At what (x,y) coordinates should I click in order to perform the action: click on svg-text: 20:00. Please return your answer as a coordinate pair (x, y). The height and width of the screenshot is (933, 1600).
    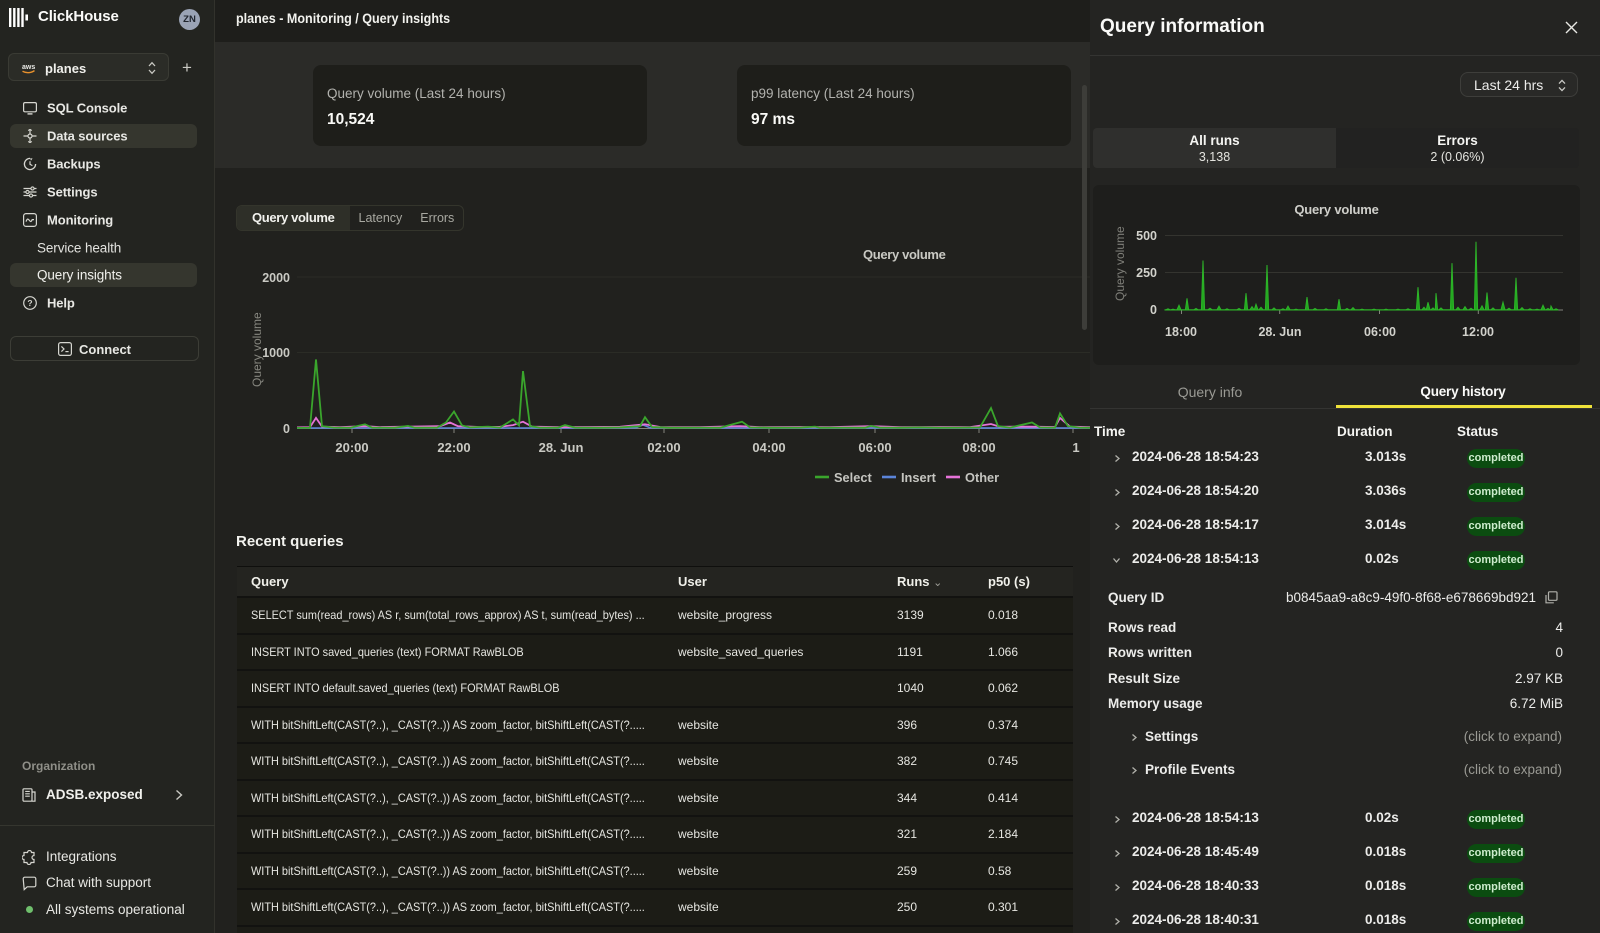
    Looking at the image, I should click on (351, 447).